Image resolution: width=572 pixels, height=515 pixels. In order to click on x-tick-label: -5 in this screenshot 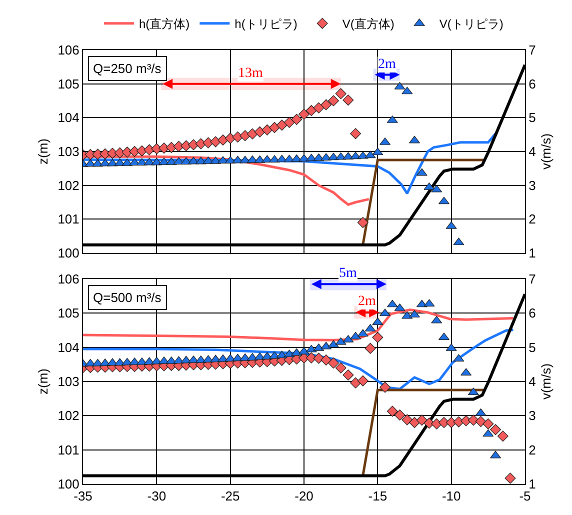, I will do `click(525, 496)`.